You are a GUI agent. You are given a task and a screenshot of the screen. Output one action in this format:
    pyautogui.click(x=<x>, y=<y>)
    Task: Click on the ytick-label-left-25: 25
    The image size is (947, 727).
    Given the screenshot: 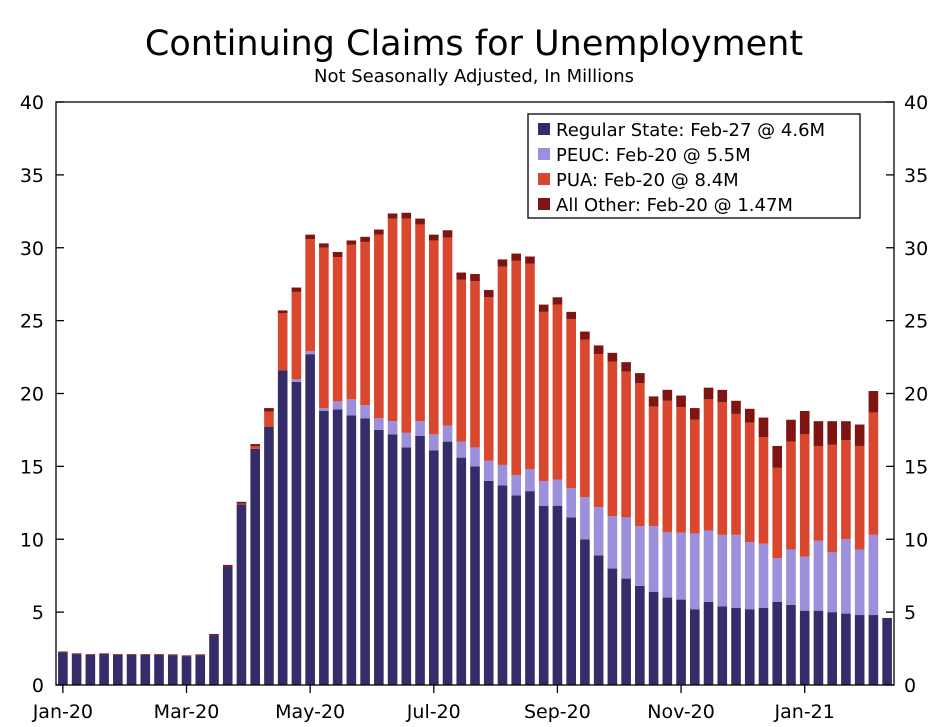 What is the action you would take?
    pyautogui.click(x=32, y=322)
    